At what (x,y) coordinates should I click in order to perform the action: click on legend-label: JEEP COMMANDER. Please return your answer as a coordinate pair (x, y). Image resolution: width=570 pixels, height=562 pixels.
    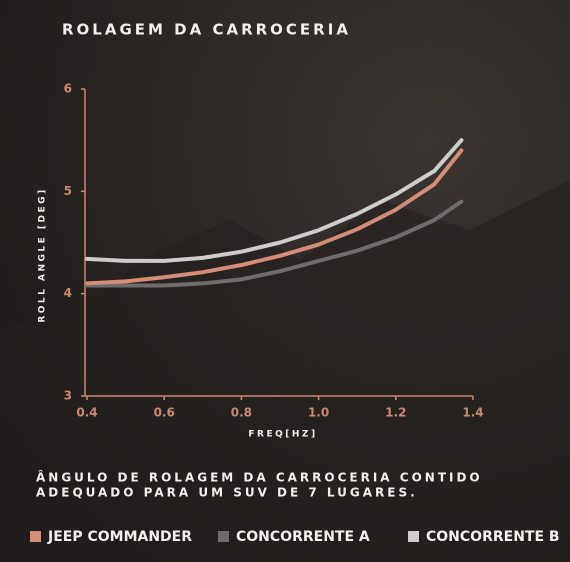
    Looking at the image, I should click on (119, 537).